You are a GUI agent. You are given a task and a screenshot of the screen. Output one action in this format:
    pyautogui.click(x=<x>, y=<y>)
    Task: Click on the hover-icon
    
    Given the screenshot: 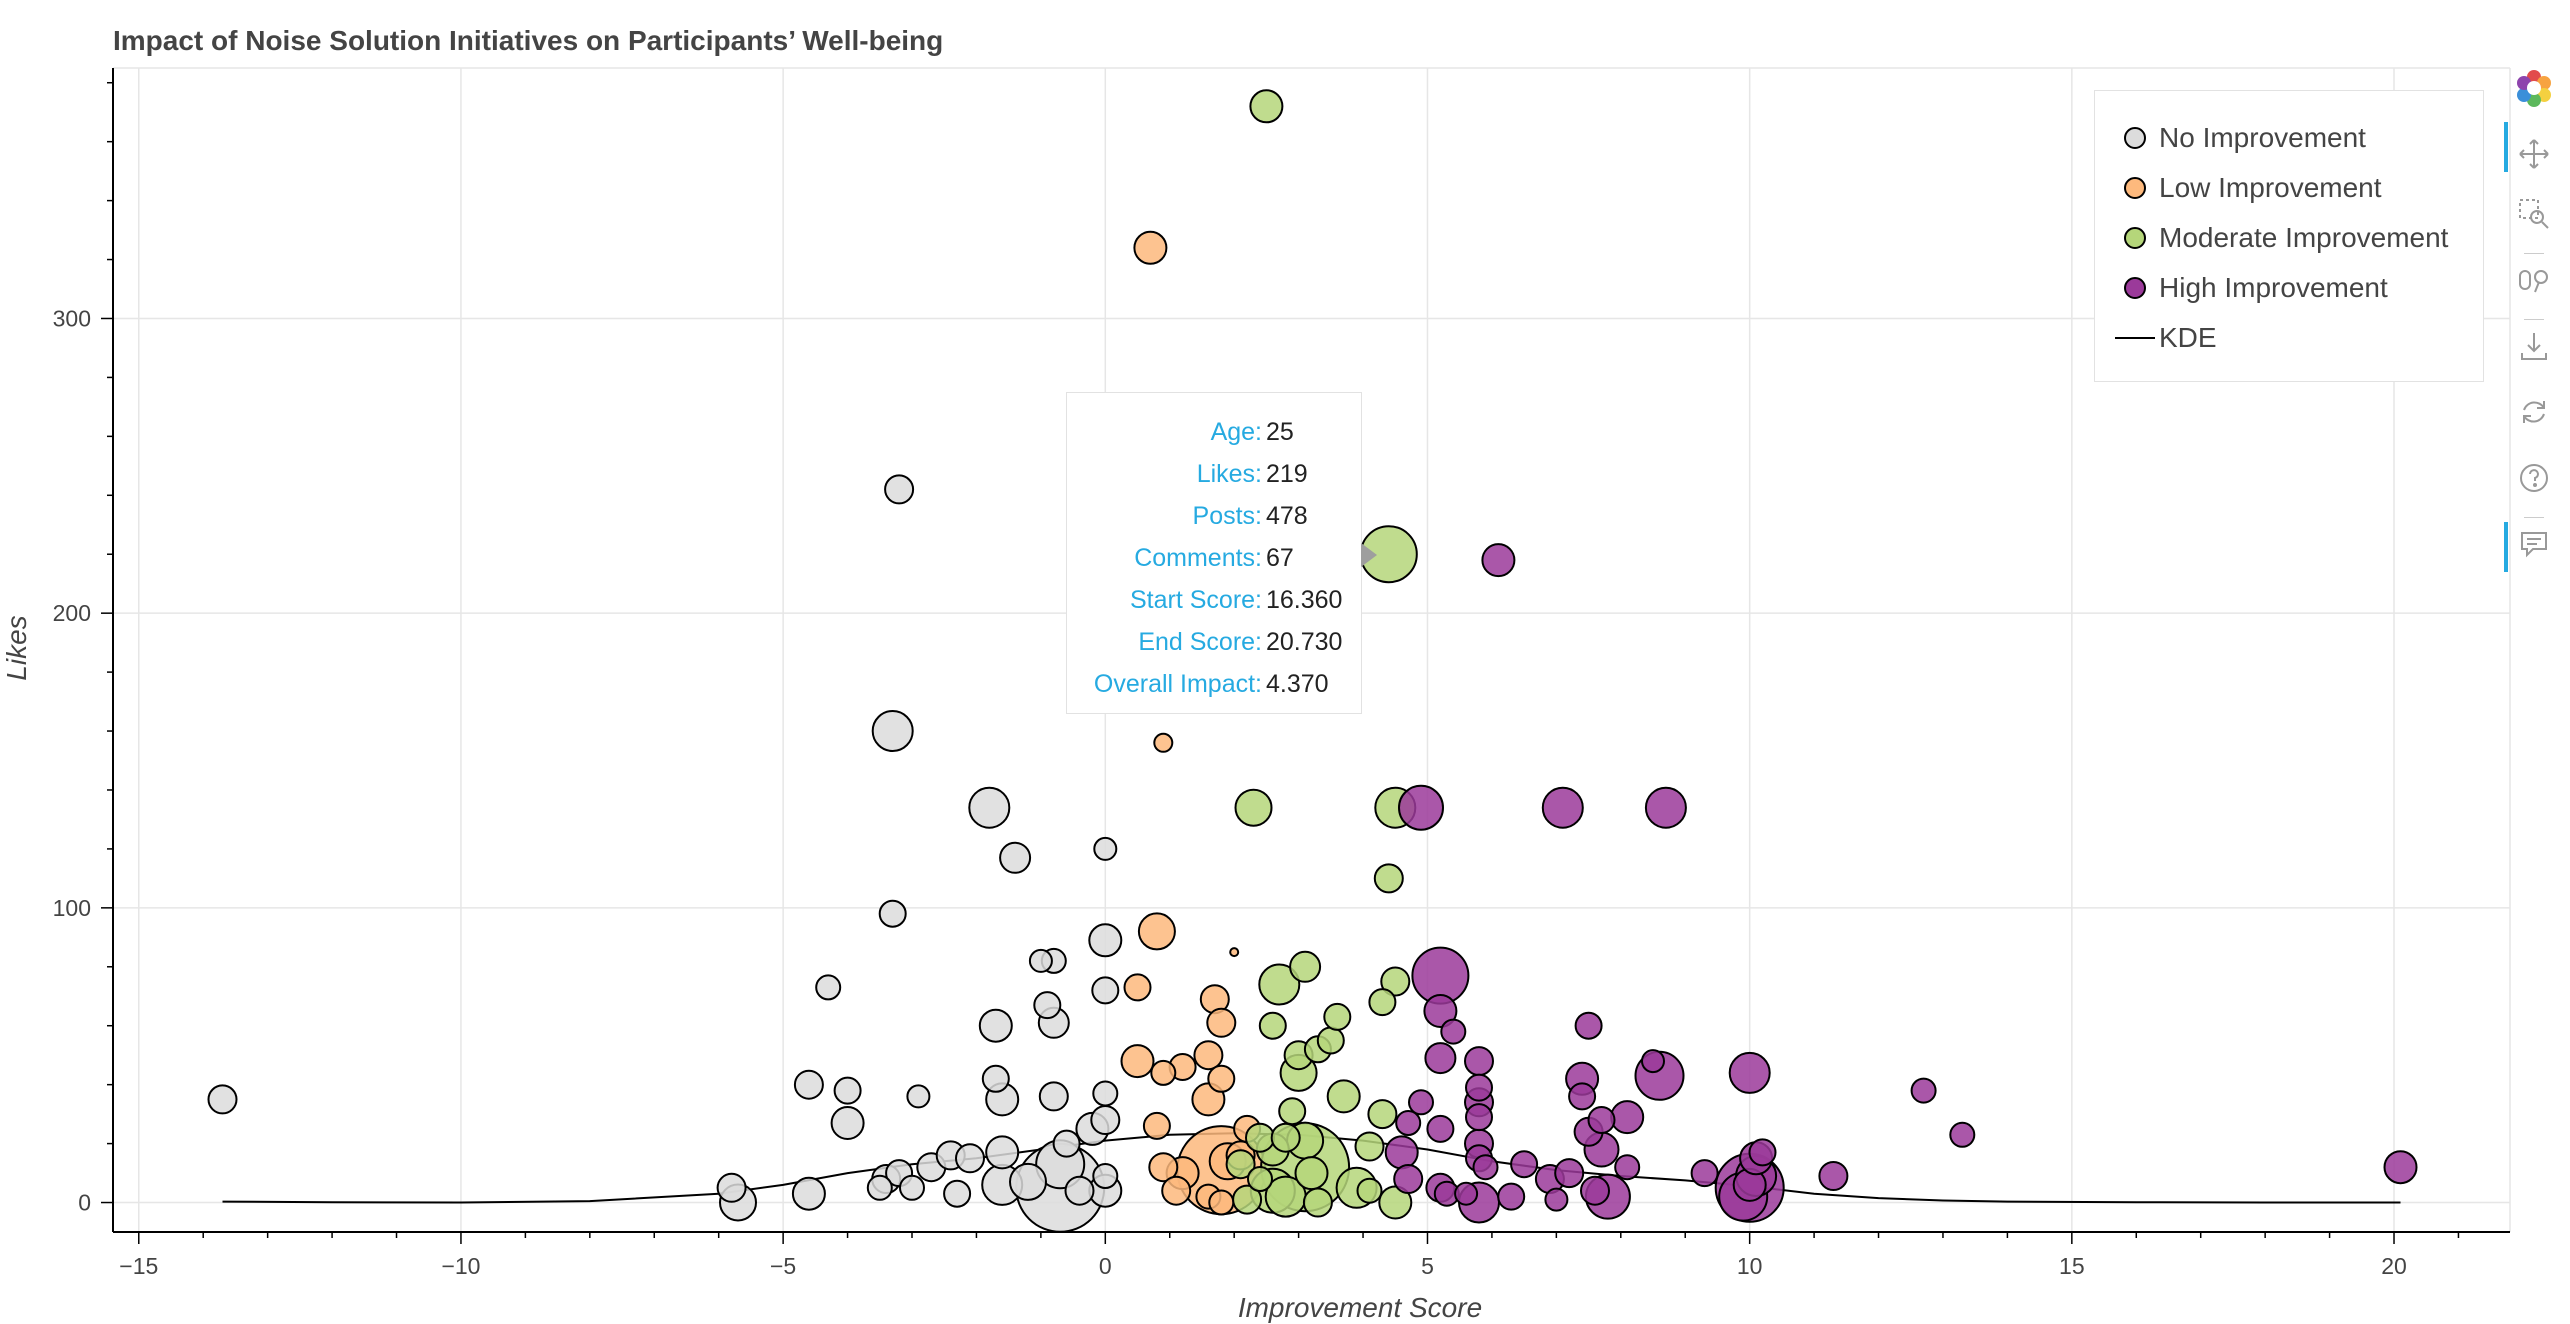 What is the action you would take?
    pyautogui.click(x=2534, y=544)
    